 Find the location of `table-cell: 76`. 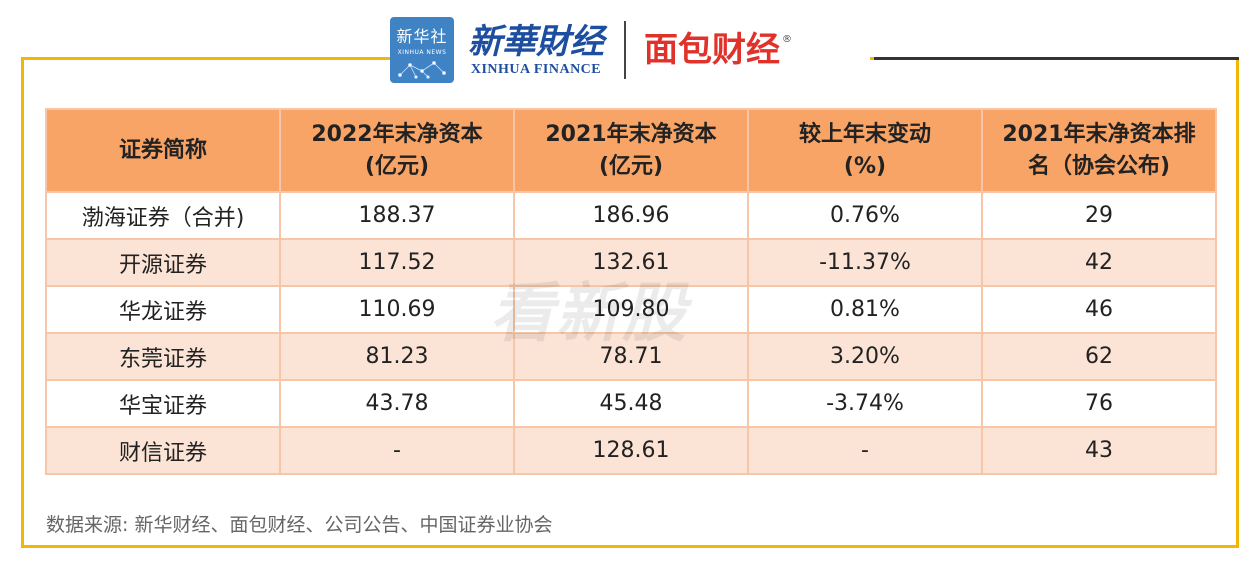

table-cell: 76 is located at coordinates (1099, 403).